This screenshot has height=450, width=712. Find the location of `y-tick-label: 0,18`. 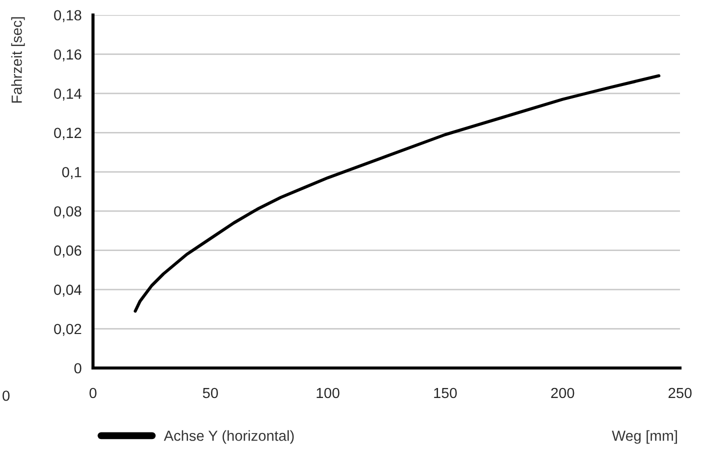

y-tick-label: 0,18 is located at coordinates (68, 16).